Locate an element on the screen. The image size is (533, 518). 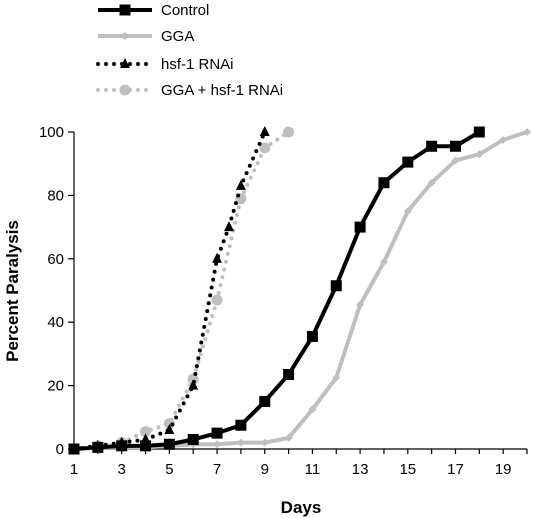
legend-item: hsf-1 RNAi is located at coordinates (165, 64).